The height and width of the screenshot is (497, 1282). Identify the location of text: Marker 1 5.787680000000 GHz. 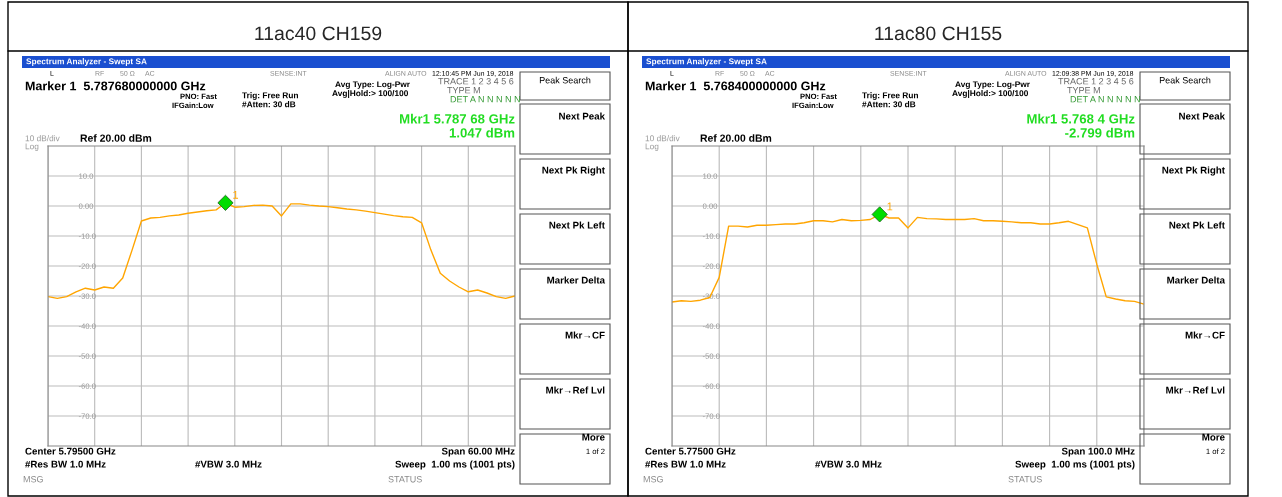
(115, 86).